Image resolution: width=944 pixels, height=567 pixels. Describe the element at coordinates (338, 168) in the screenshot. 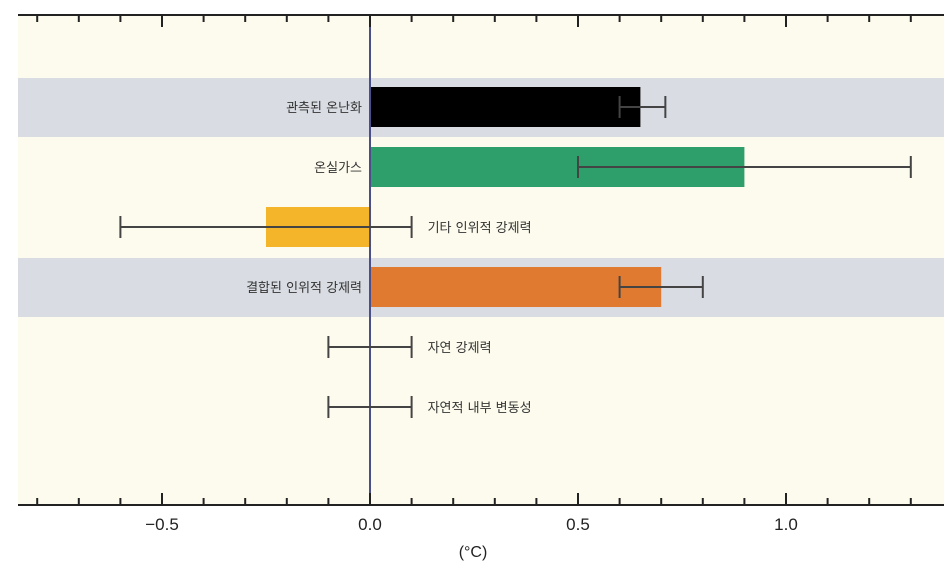

I see `category-label: 온실가스` at that location.